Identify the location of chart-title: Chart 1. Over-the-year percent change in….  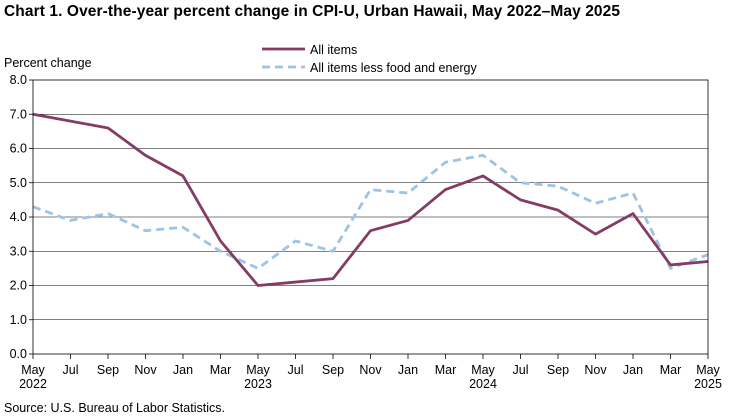
(312, 11).